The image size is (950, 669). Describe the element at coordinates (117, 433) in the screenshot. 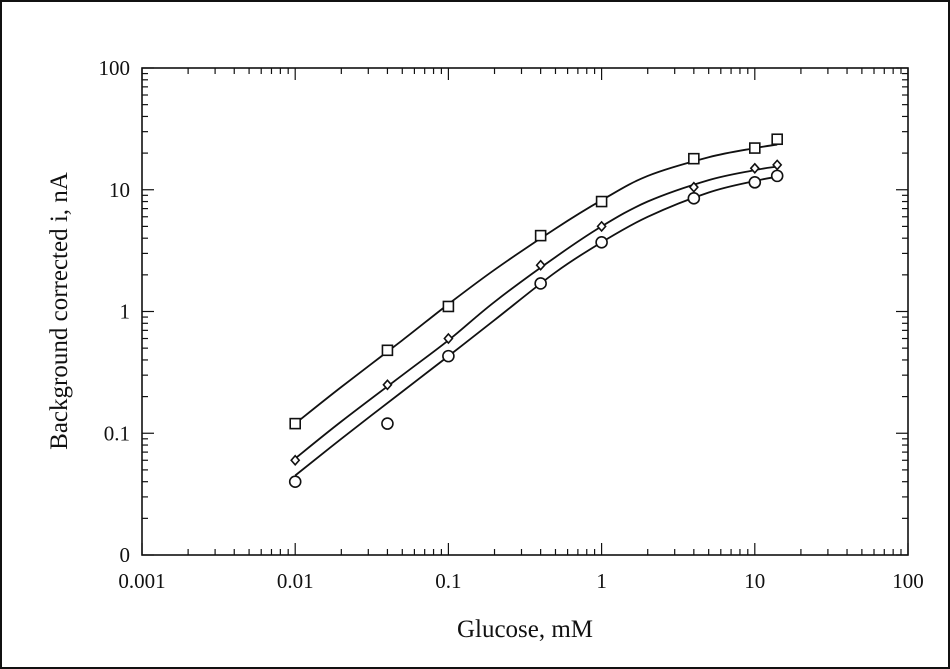

I see `y-tick-label: 0.1` at that location.